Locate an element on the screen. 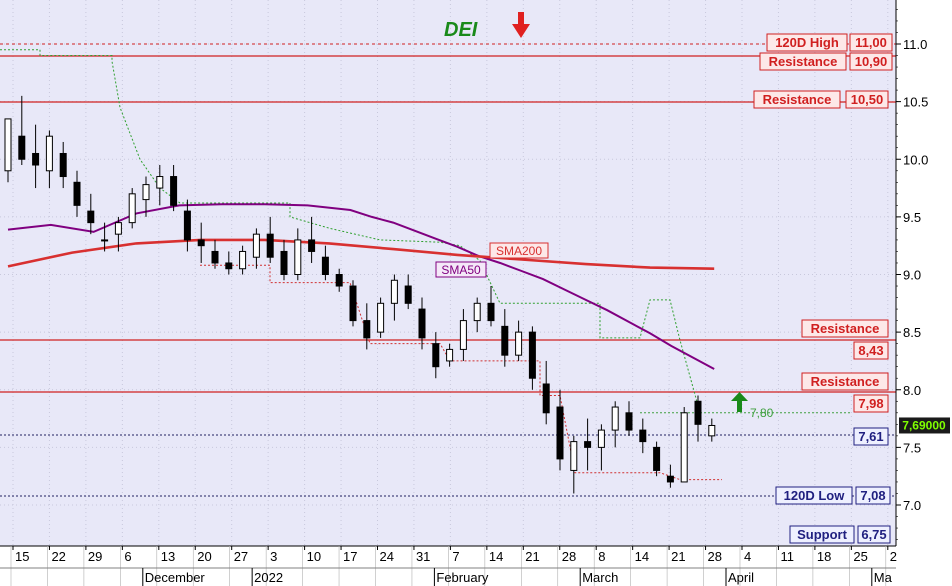 This screenshot has height=586, width=952. y-tick-label: 8.0 is located at coordinates (912, 390).